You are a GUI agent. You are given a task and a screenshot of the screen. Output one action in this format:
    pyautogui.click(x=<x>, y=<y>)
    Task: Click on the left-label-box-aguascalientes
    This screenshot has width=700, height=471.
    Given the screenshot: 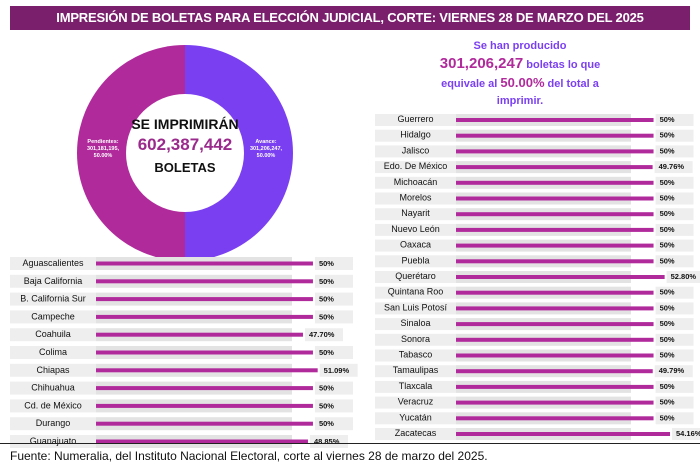 What is the action you would take?
    pyautogui.click(x=53, y=263)
    